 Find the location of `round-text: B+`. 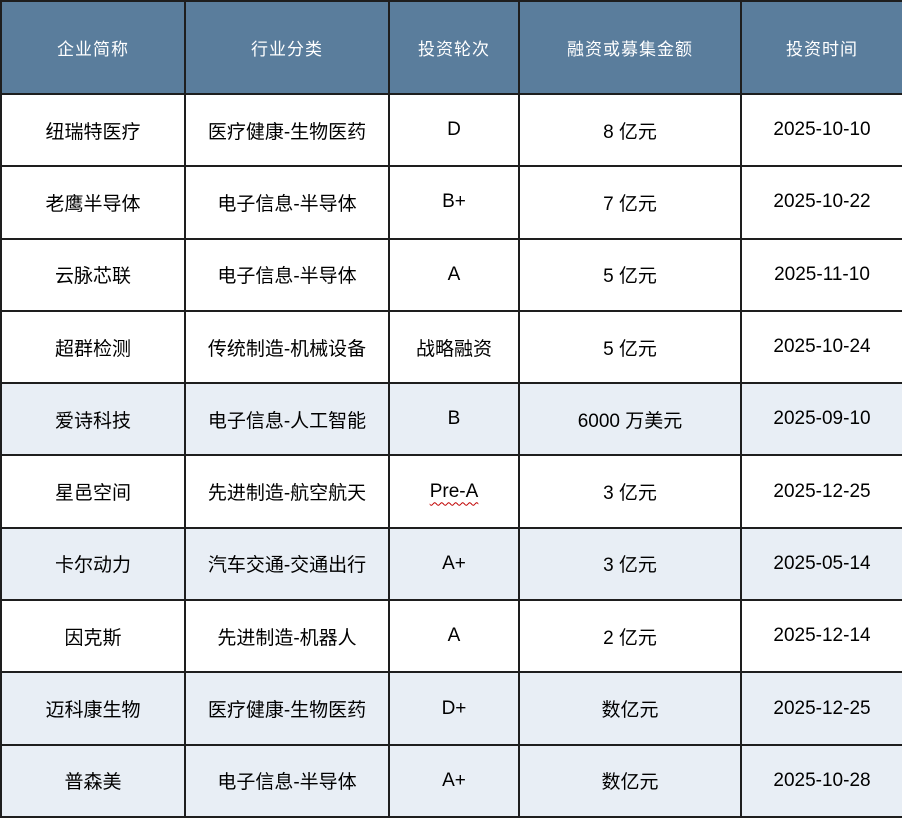

round-text: B+ is located at coordinates (454, 202).